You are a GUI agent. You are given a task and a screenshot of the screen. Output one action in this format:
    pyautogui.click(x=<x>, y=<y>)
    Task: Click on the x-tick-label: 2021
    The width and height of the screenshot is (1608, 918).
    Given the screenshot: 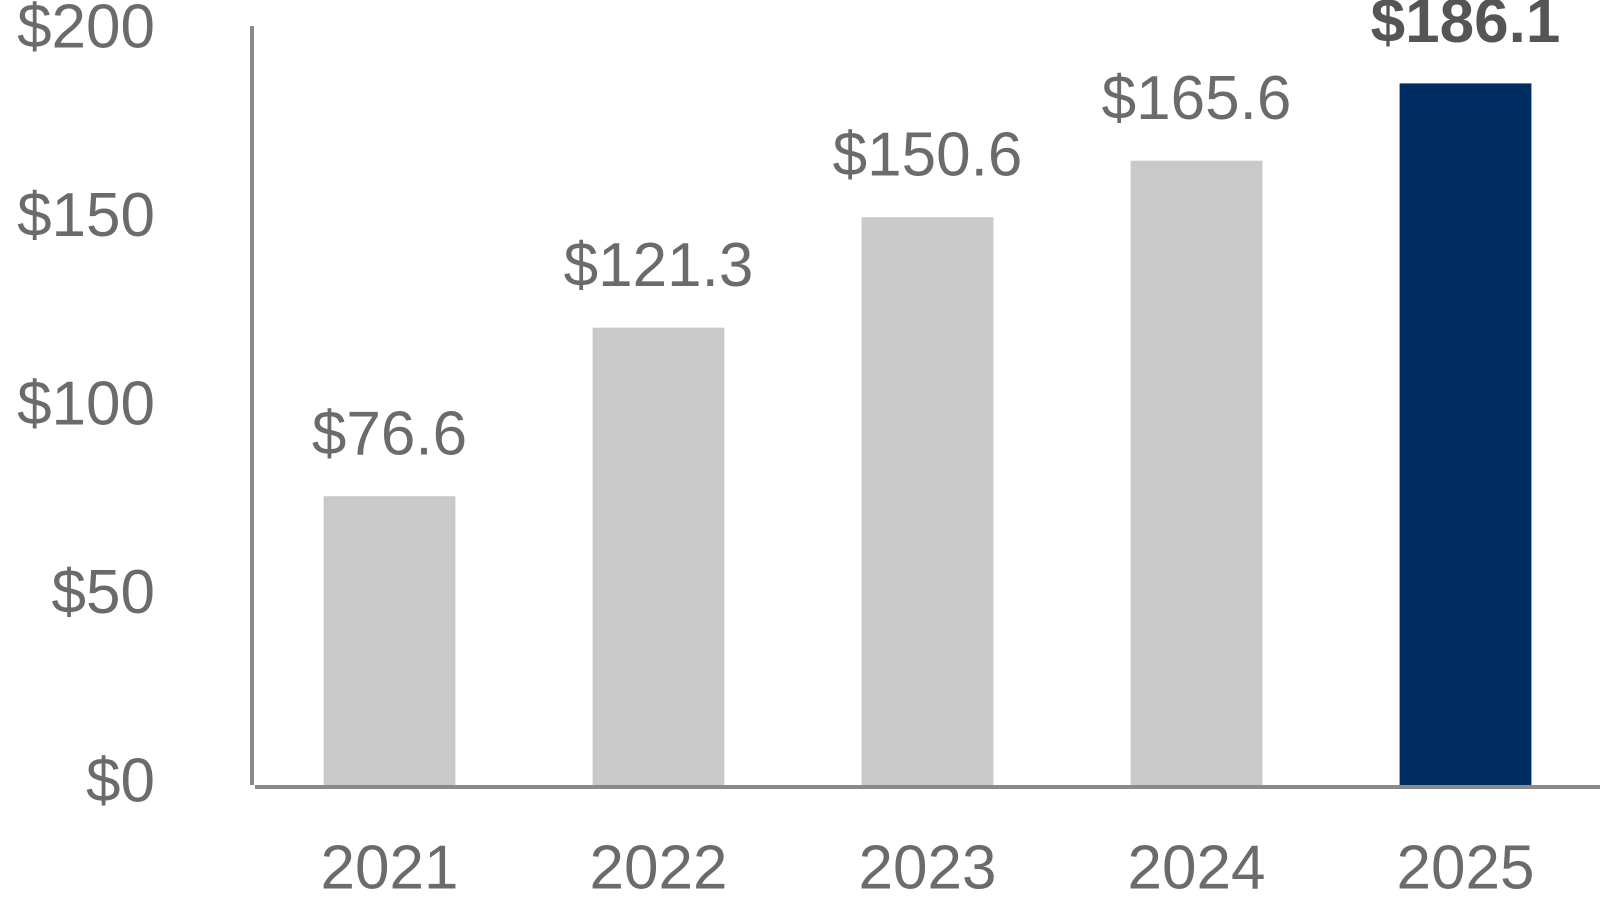 What is the action you would take?
    pyautogui.click(x=390, y=867)
    